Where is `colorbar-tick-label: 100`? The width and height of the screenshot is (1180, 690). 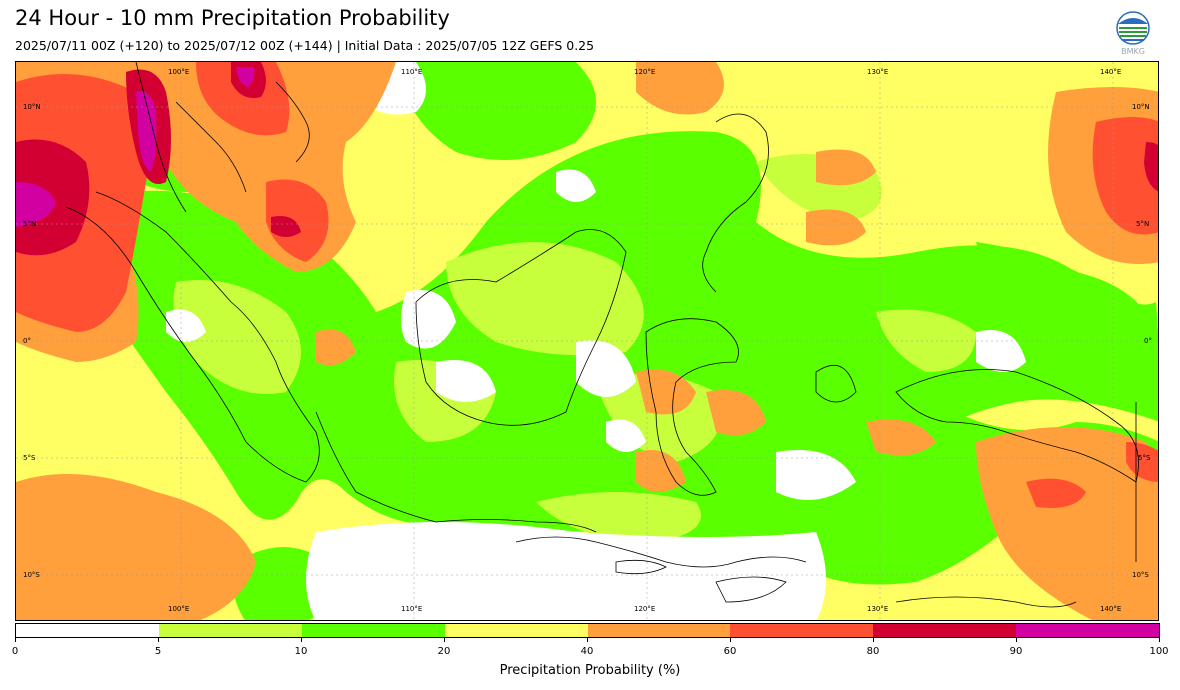 colorbar-tick-label: 100 is located at coordinates (1159, 651).